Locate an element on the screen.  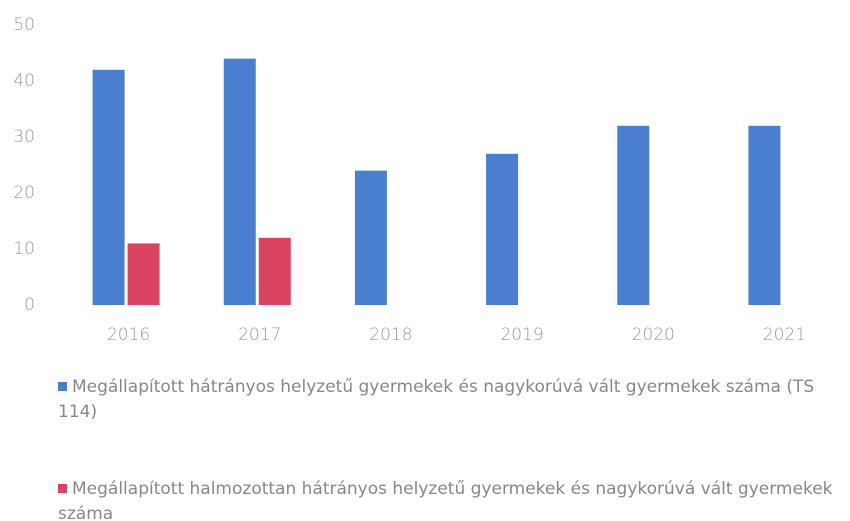
x-tick-label: 2019 is located at coordinates (521, 335).